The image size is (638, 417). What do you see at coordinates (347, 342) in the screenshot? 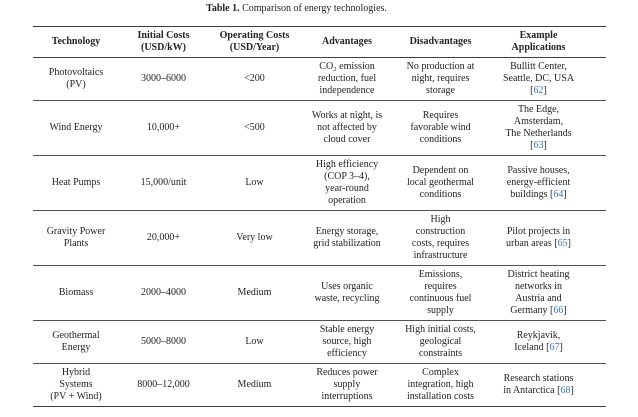
I see `cell-advantages: Stable energy source, high efficiency` at bounding box center [347, 342].